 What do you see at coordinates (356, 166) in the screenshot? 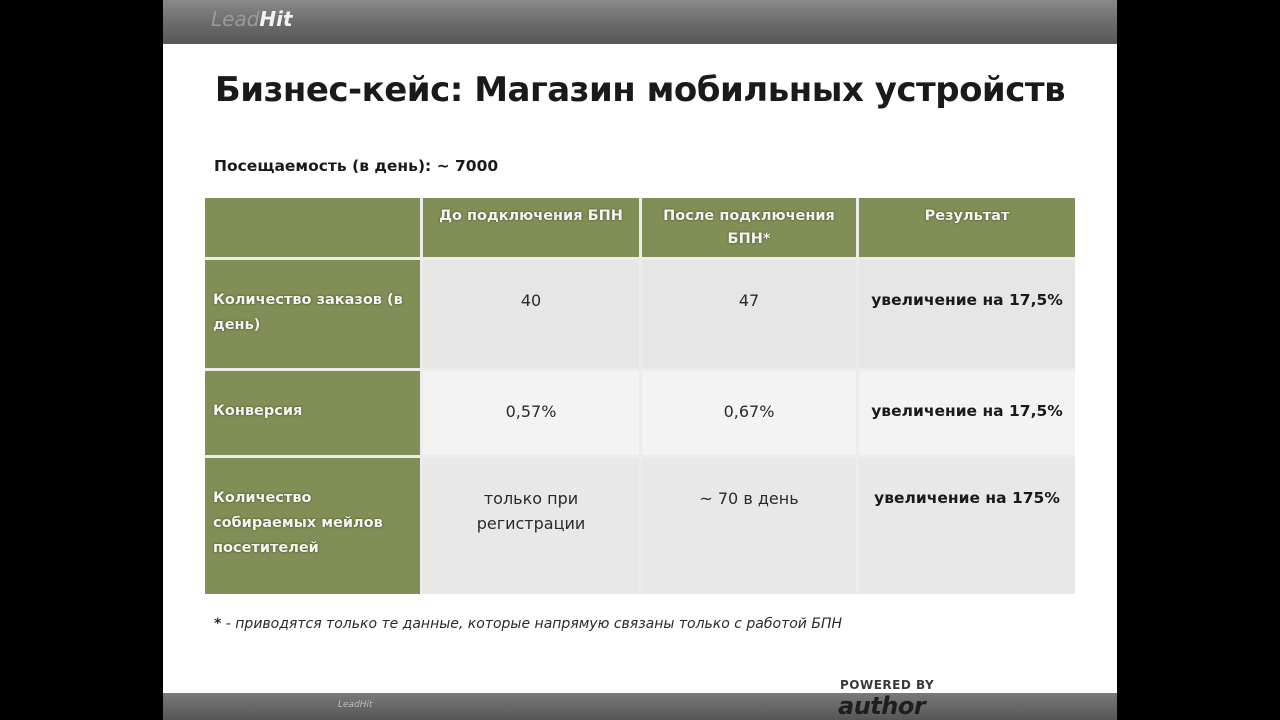
I see `attendance-text: Посещаемость (в день): ~ 7000` at bounding box center [356, 166].